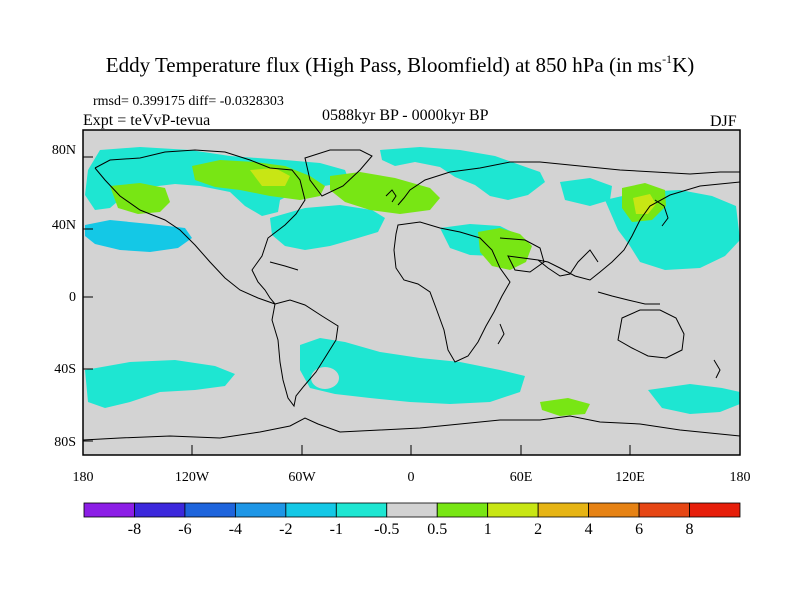 This screenshot has height=600, width=800. What do you see at coordinates (305, 353) in the screenshot?
I see `coastline-south-america` at bounding box center [305, 353].